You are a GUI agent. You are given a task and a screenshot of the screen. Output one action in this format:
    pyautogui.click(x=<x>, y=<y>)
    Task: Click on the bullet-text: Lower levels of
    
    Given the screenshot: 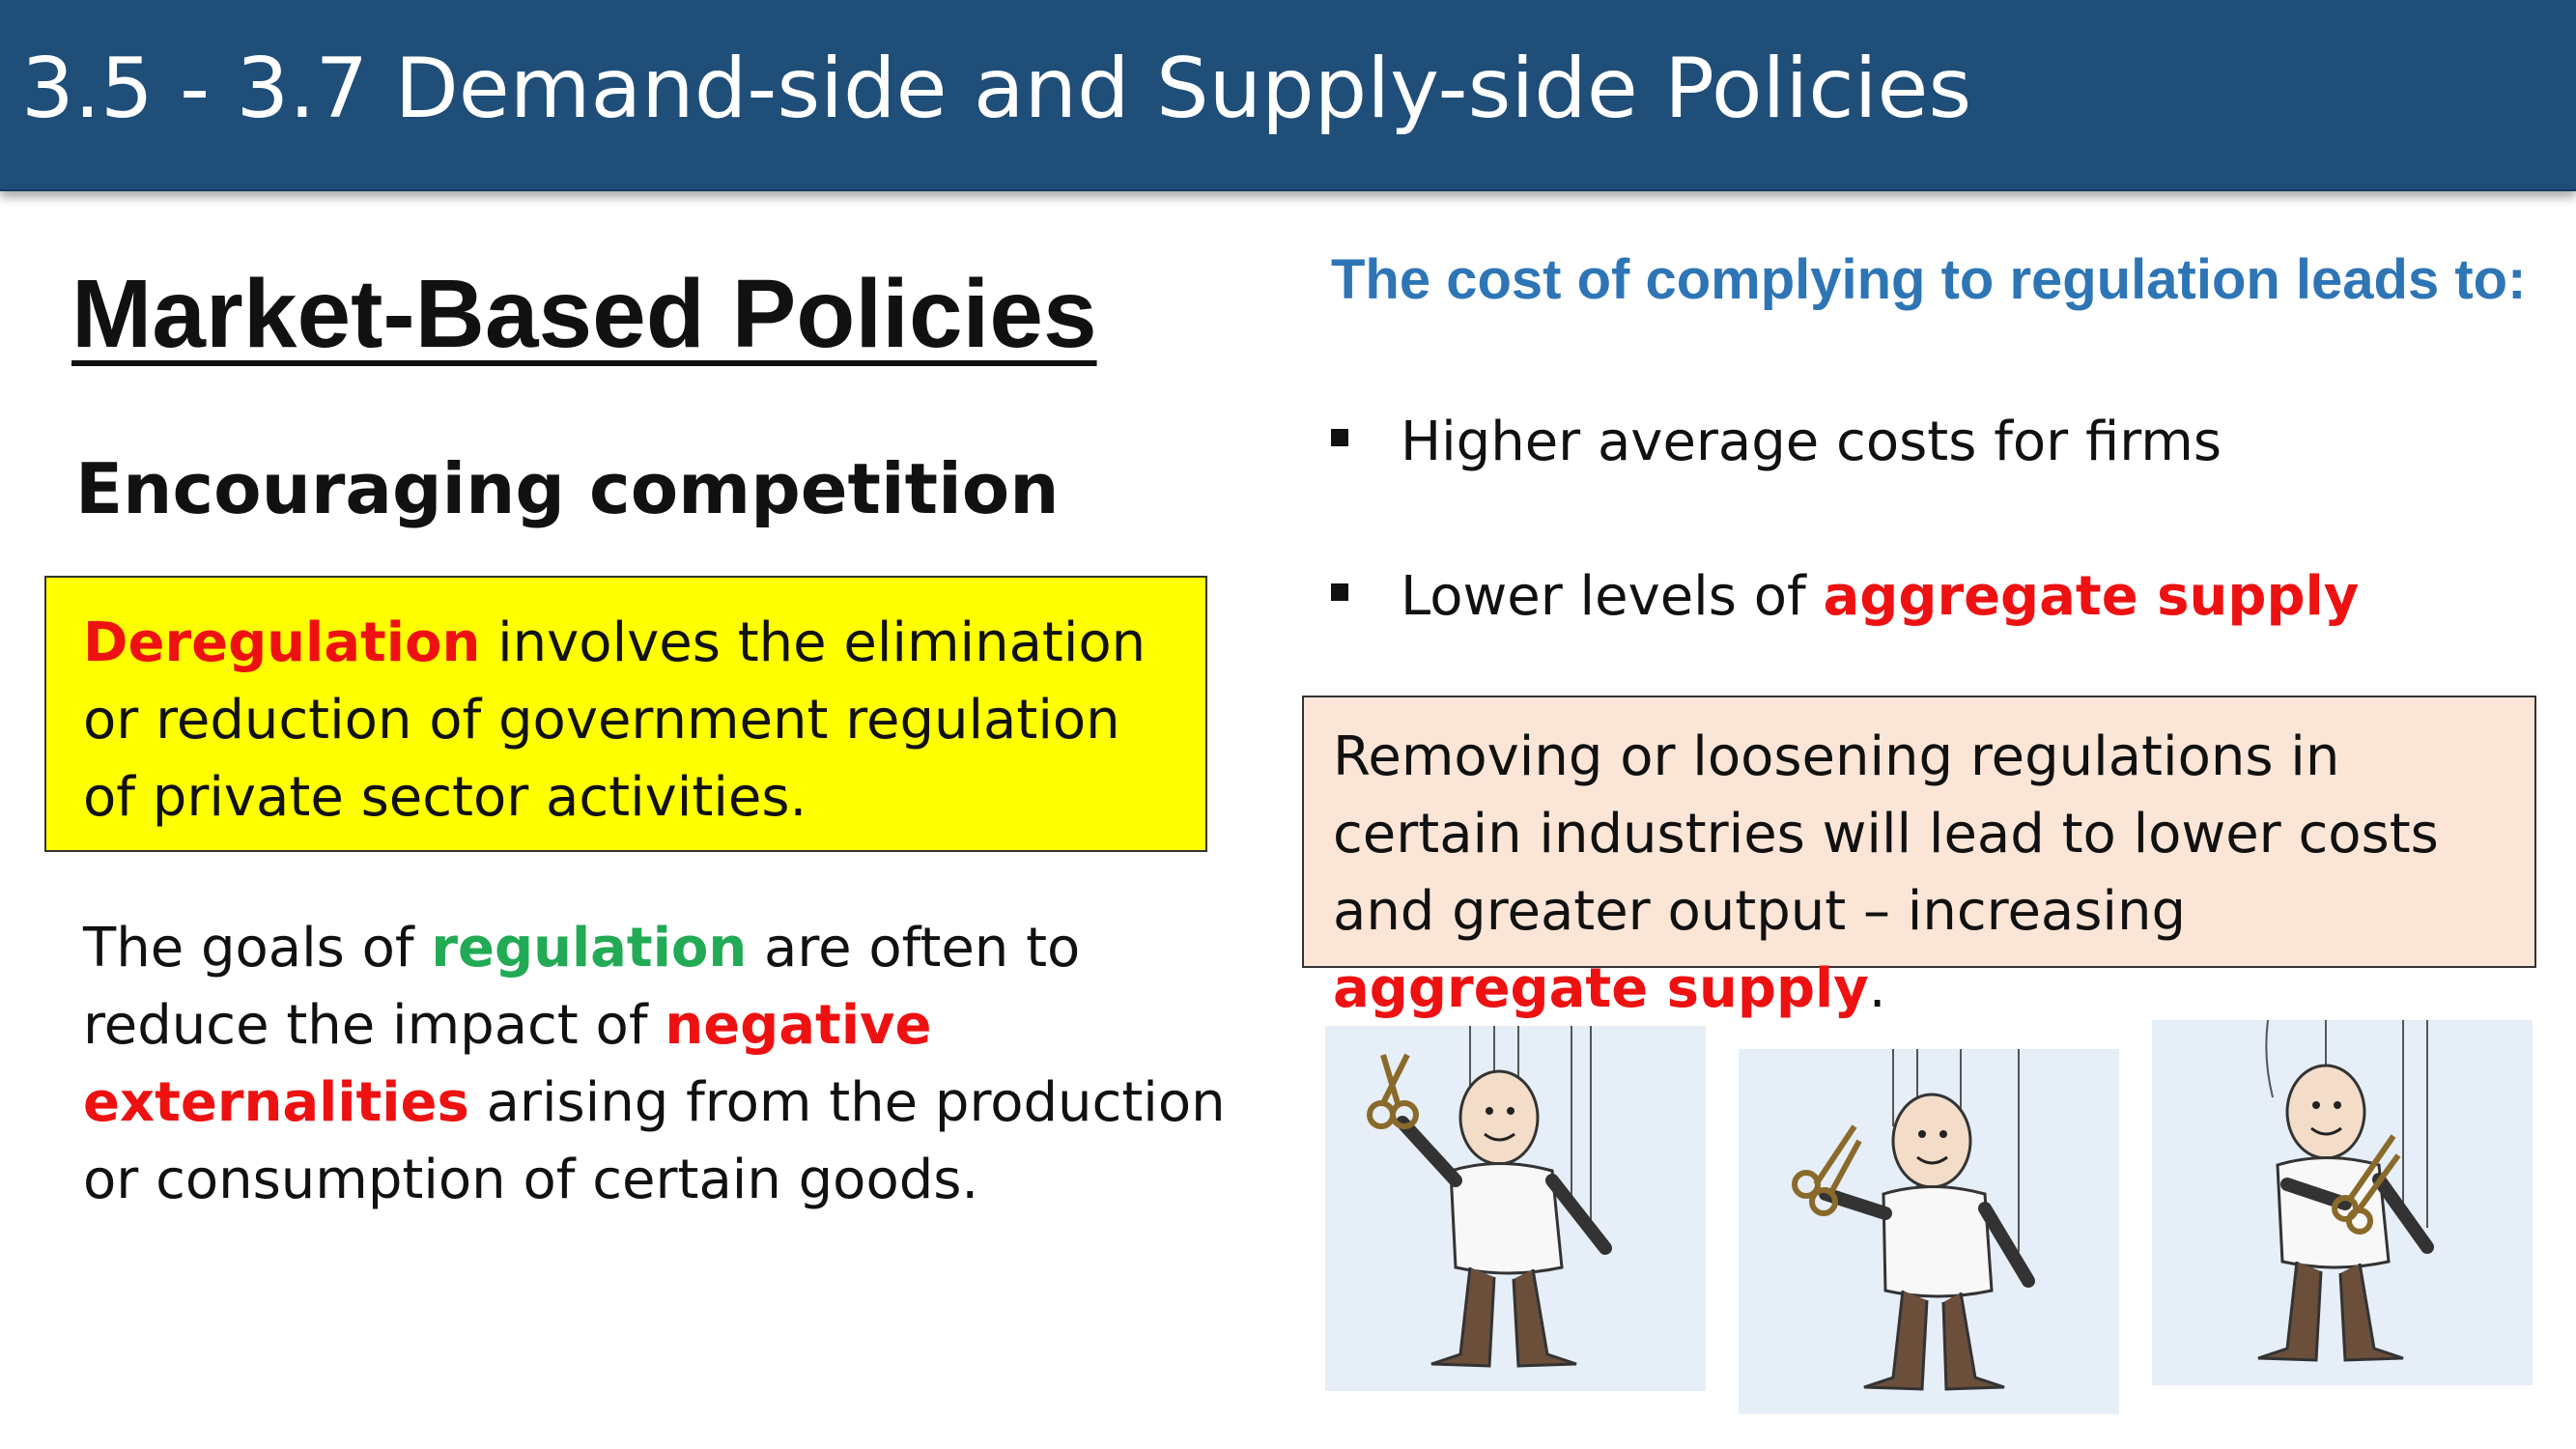 What is the action you would take?
    pyautogui.click(x=1612, y=596)
    